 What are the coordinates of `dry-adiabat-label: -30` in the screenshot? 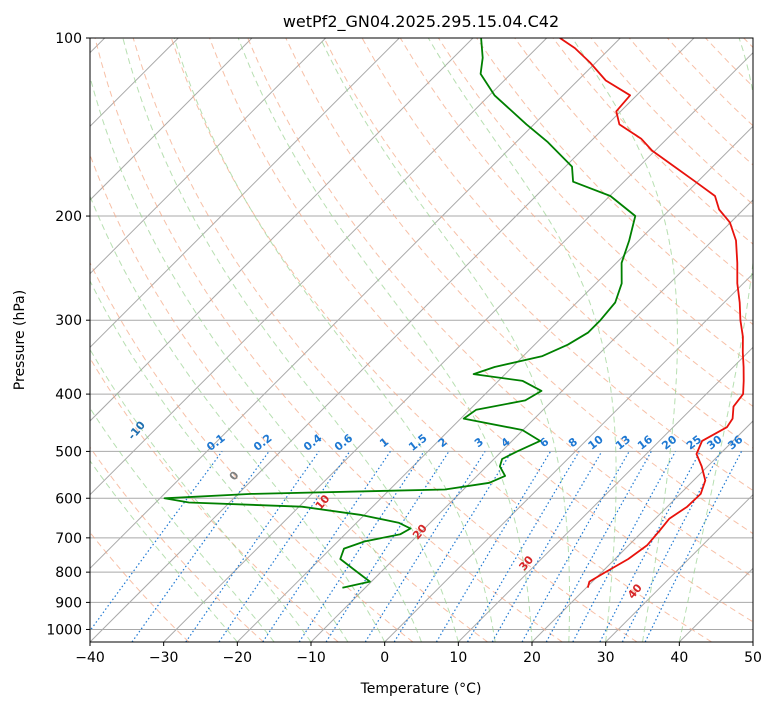 It's located at (0, 379).